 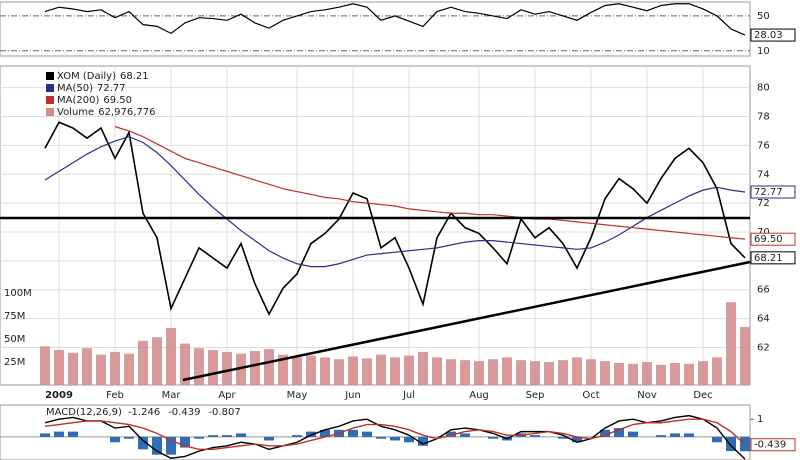 What do you see at coordinates (297, 395) in the screenshot?
I see `x-tick-label: May` at bounding box center [297, 395].